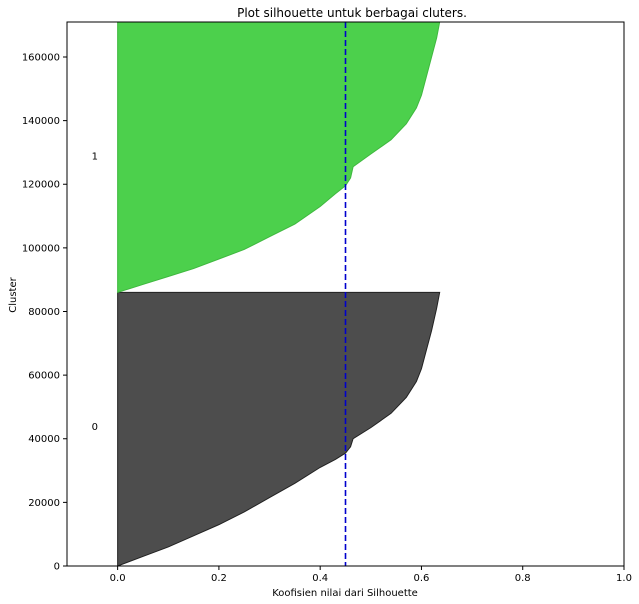  What do you see at coordinates (219, 578) in the screenshot?
I see `x-tick-label: 0.2` at bounding box center [219, 578].